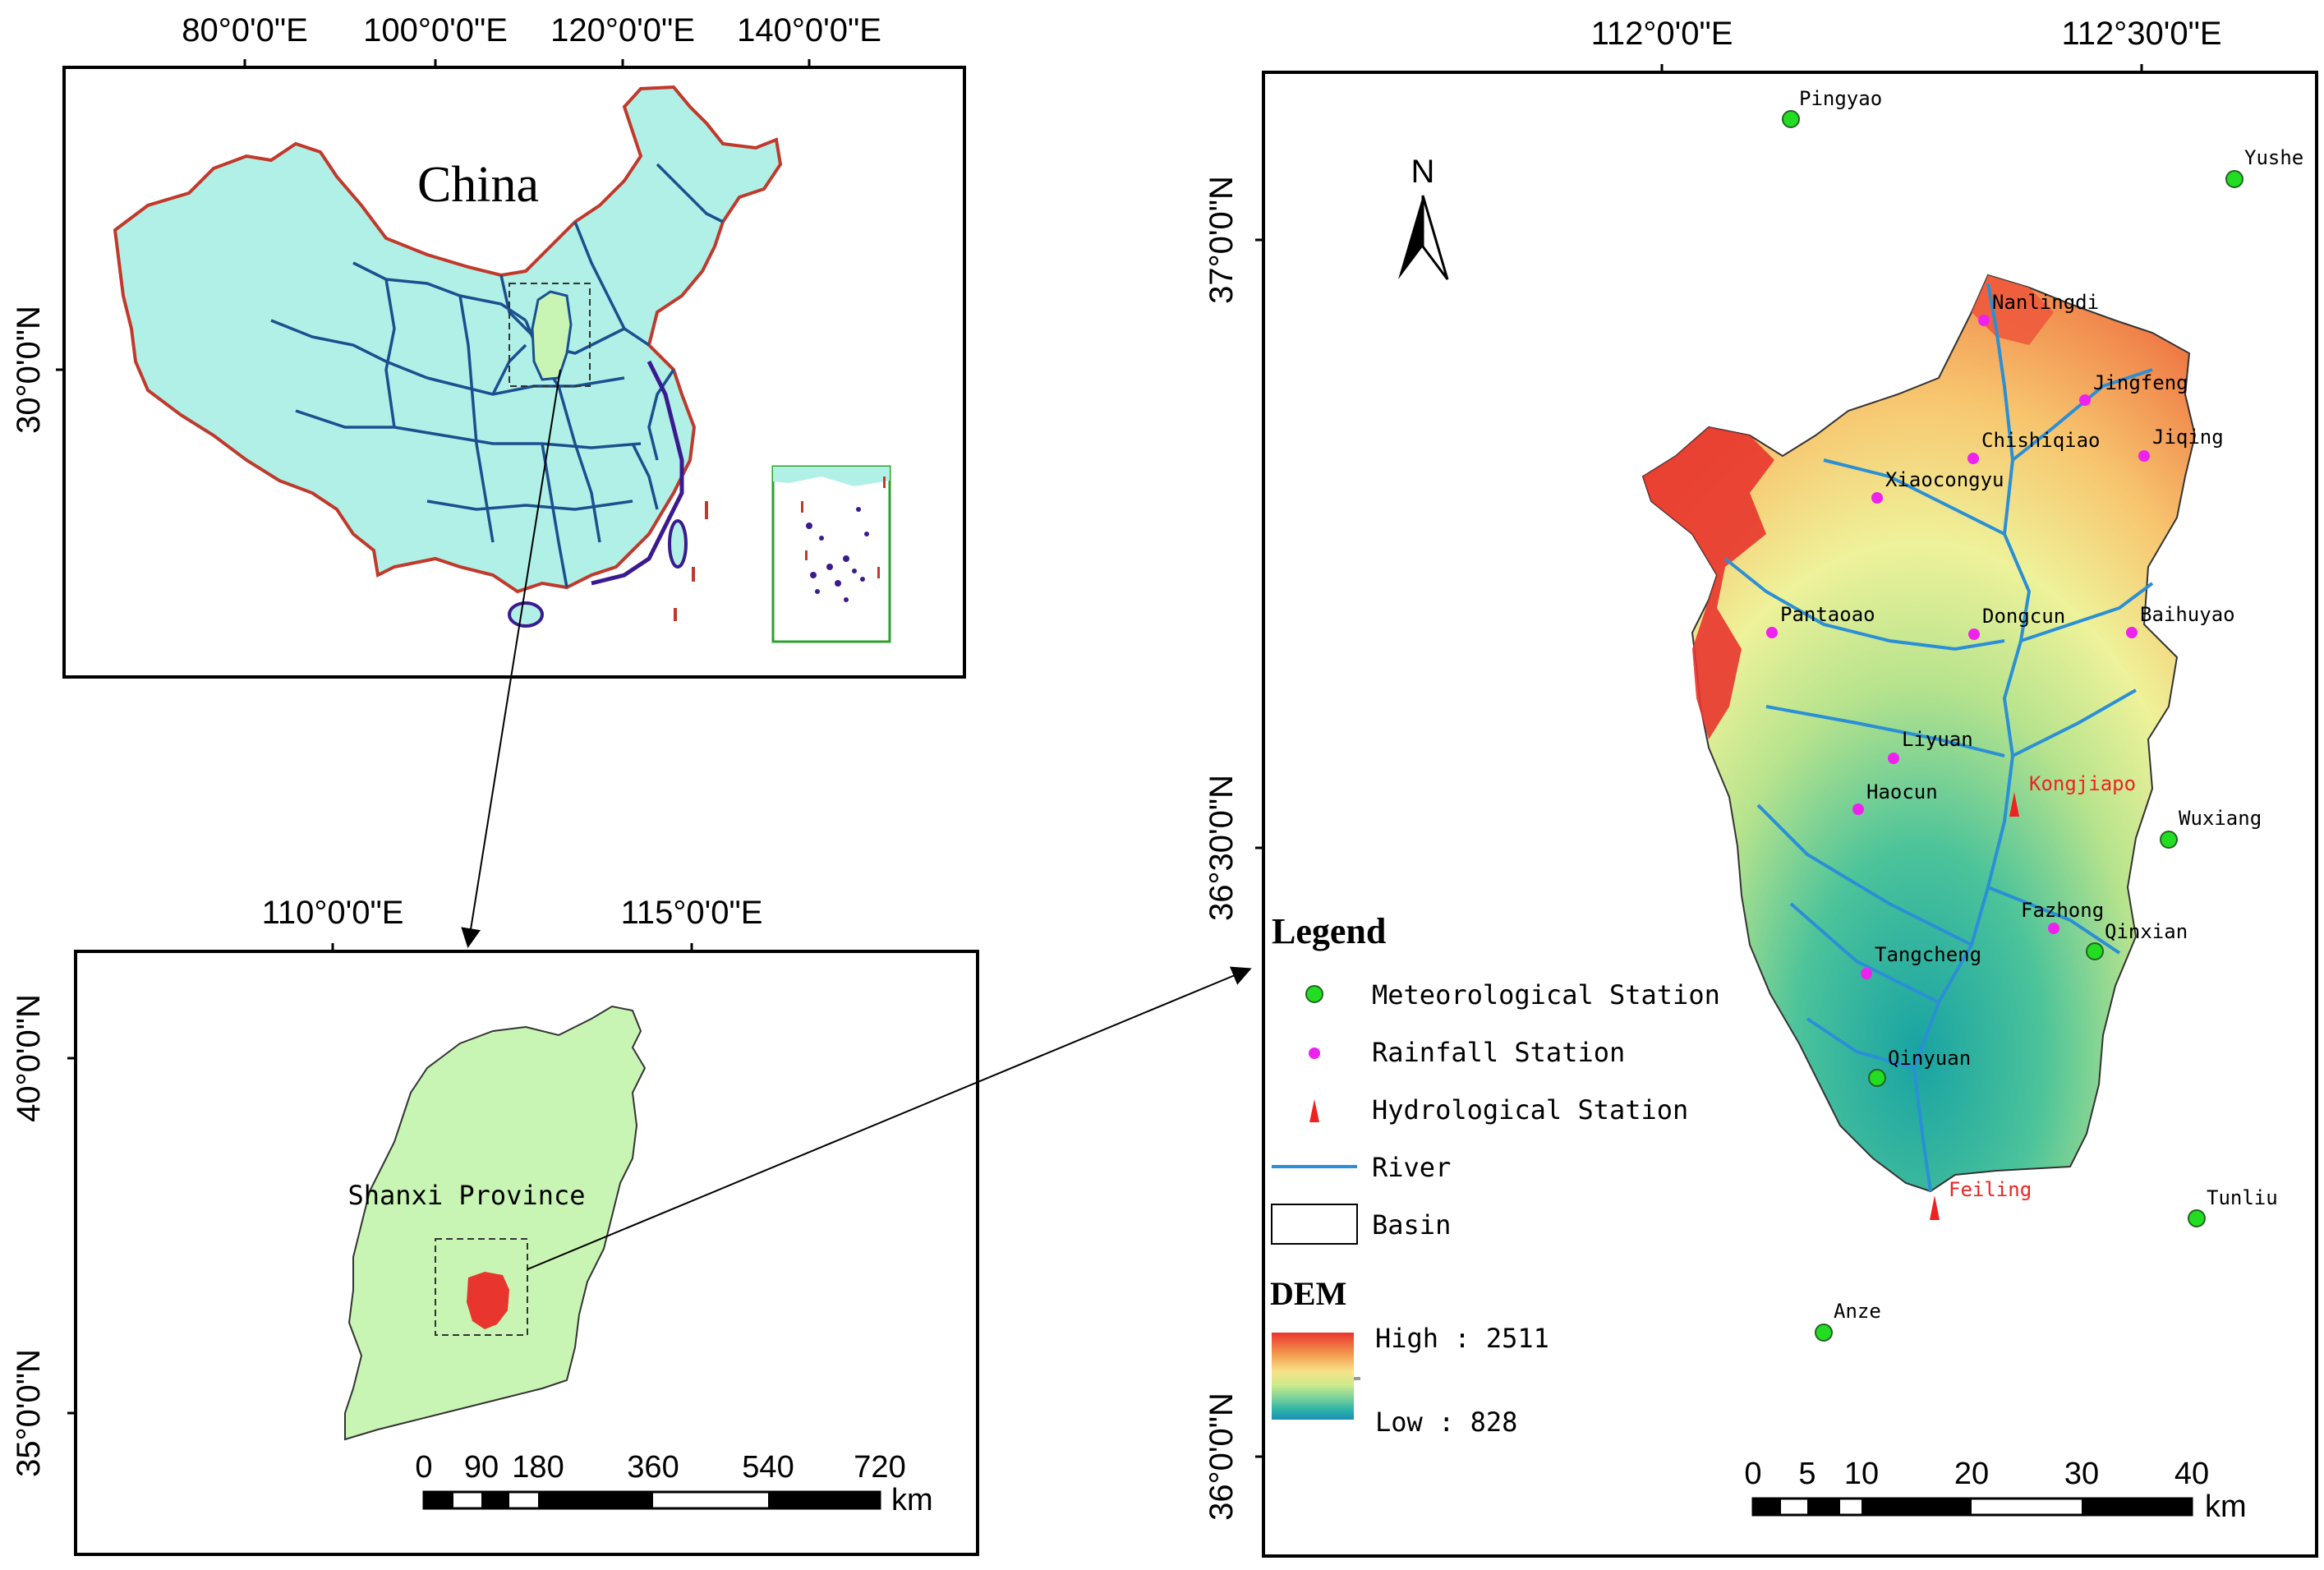 This screenshot has height=1570, width=2324. What do you see at coordinates (2081, 1474) in the screenshot?
I see `scale-label: 30` at bounding box center [2081, 1474].